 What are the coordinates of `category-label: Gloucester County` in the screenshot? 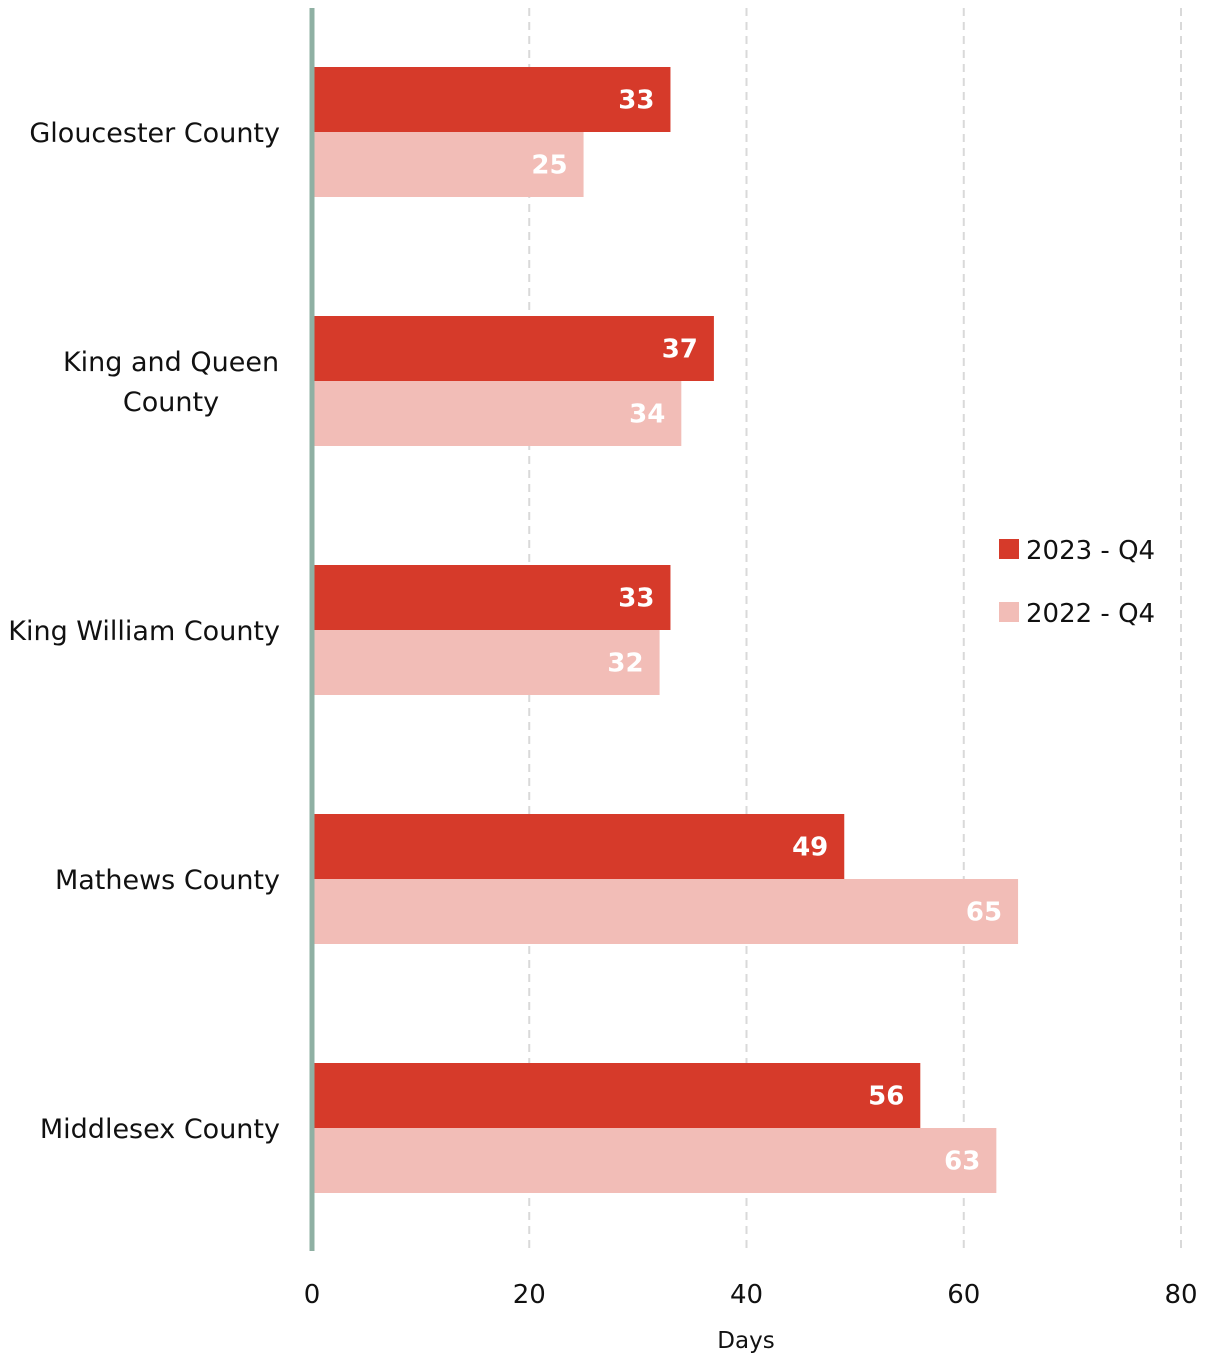 It's located at (154, 133).